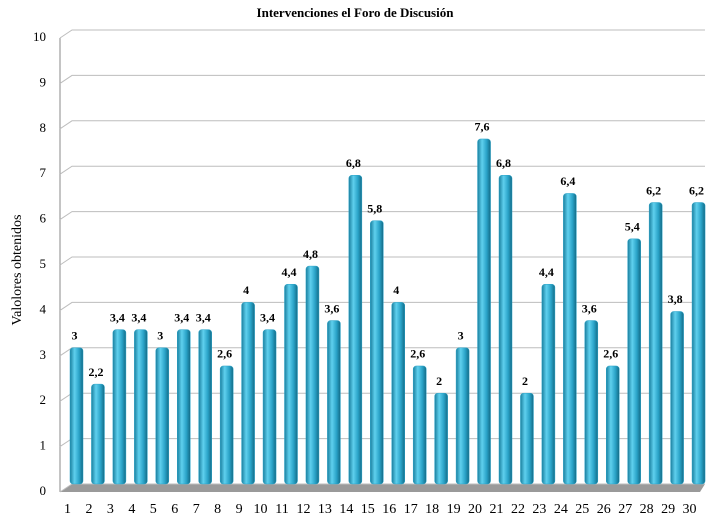 This screenshot has width=710, height=521. I want to click on y-tick-label: 10, so click(39, 36).